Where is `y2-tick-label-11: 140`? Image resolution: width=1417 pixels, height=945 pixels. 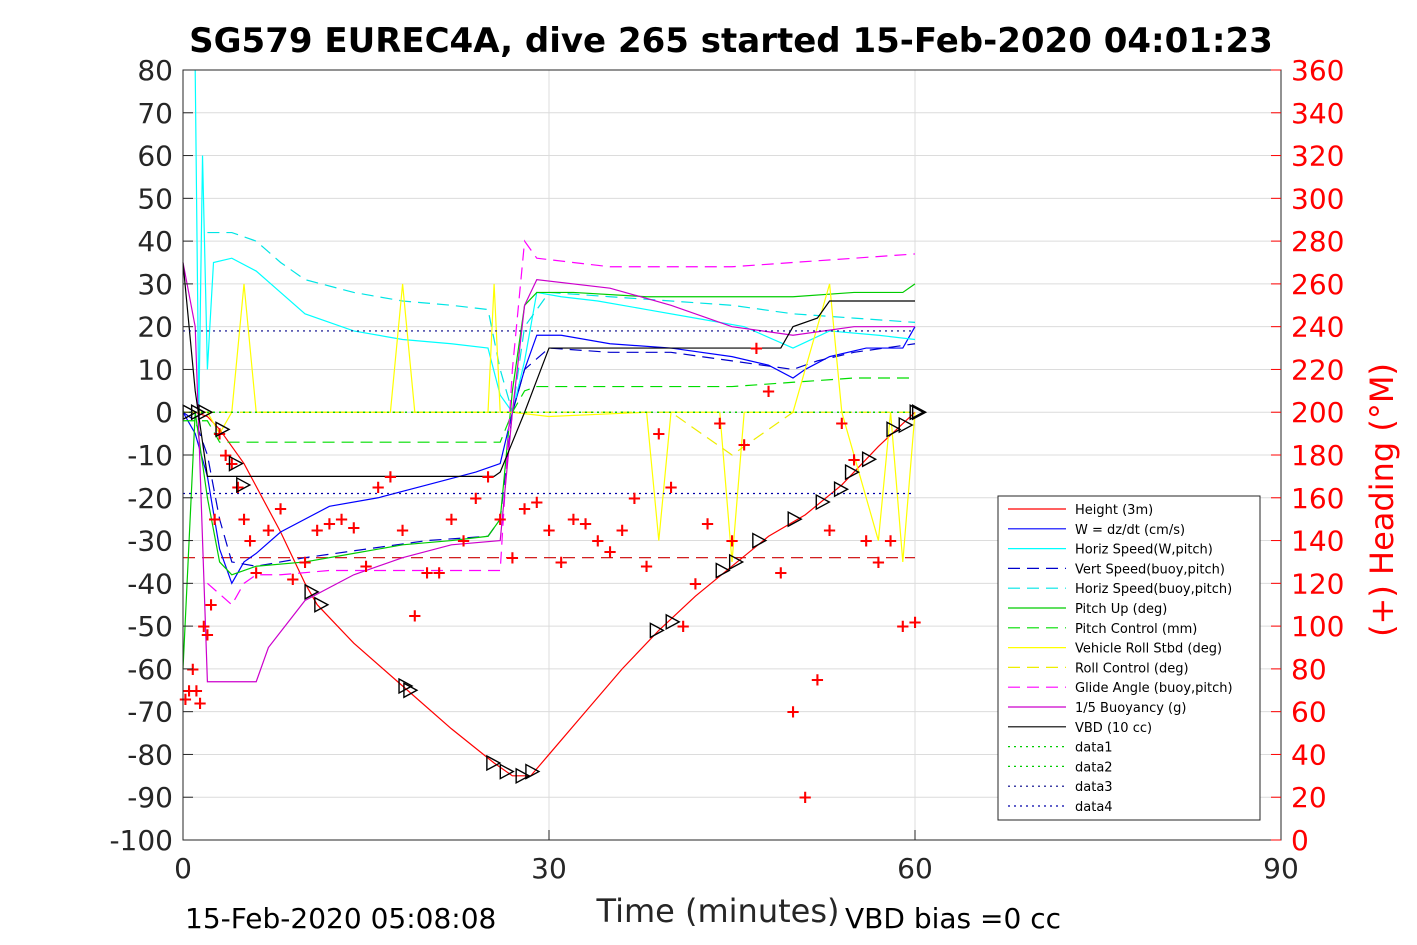
y2-tick-label-11: 140 is located at coordinates (1317, 541).